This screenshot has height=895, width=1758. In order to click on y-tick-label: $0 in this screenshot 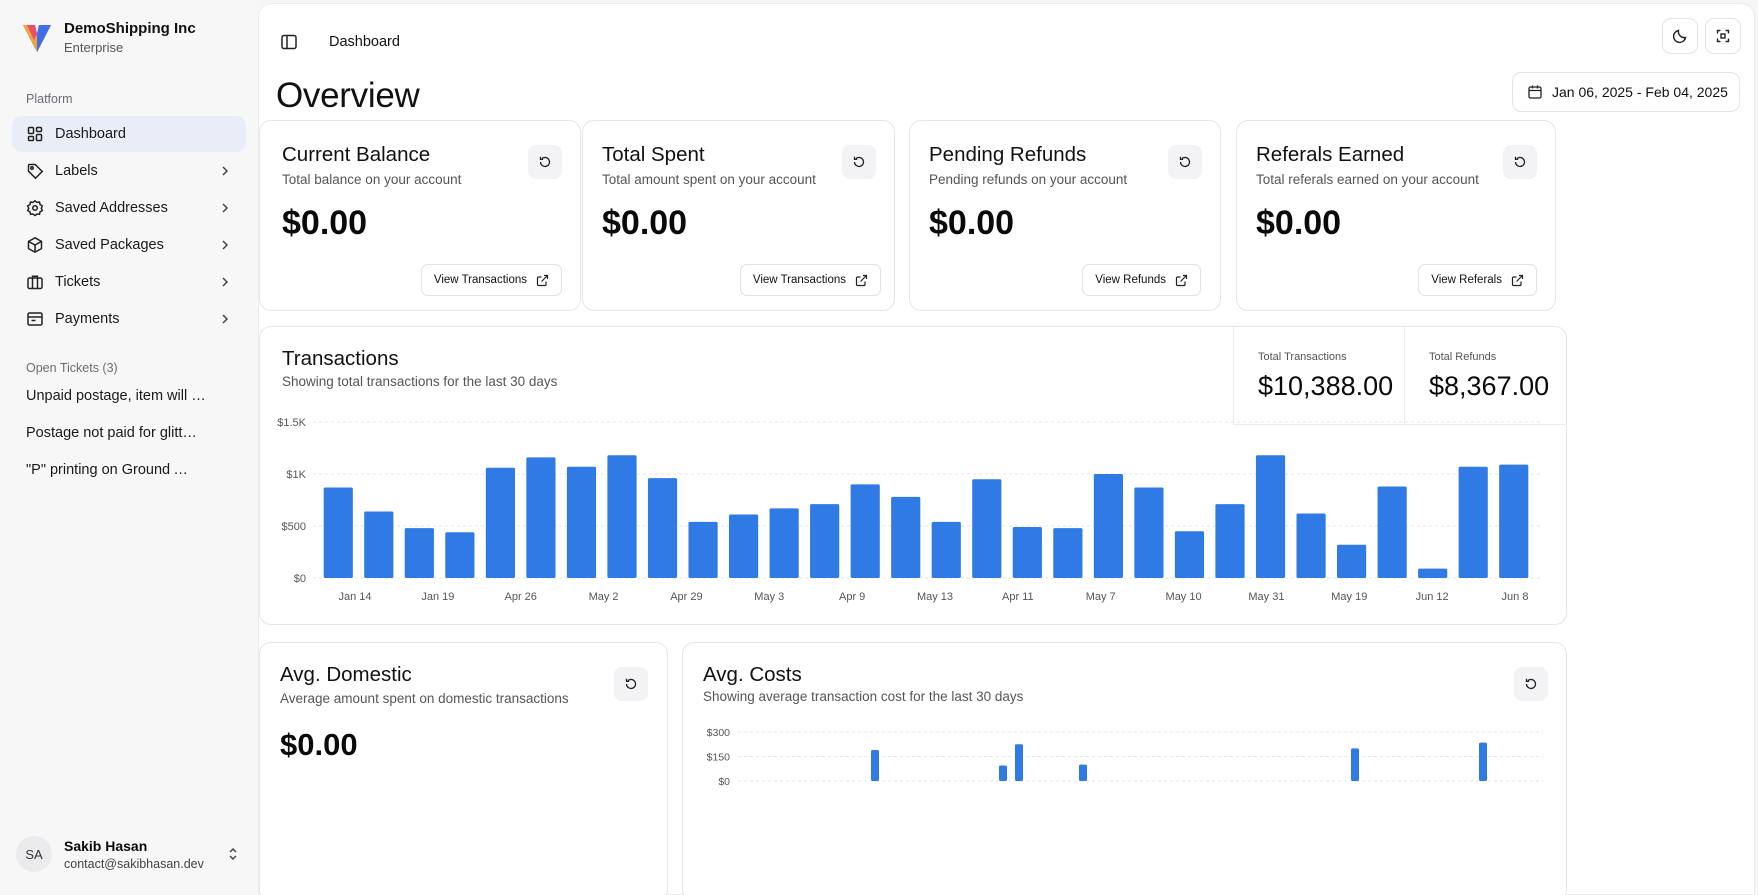, I will do `click(300, 579)`.